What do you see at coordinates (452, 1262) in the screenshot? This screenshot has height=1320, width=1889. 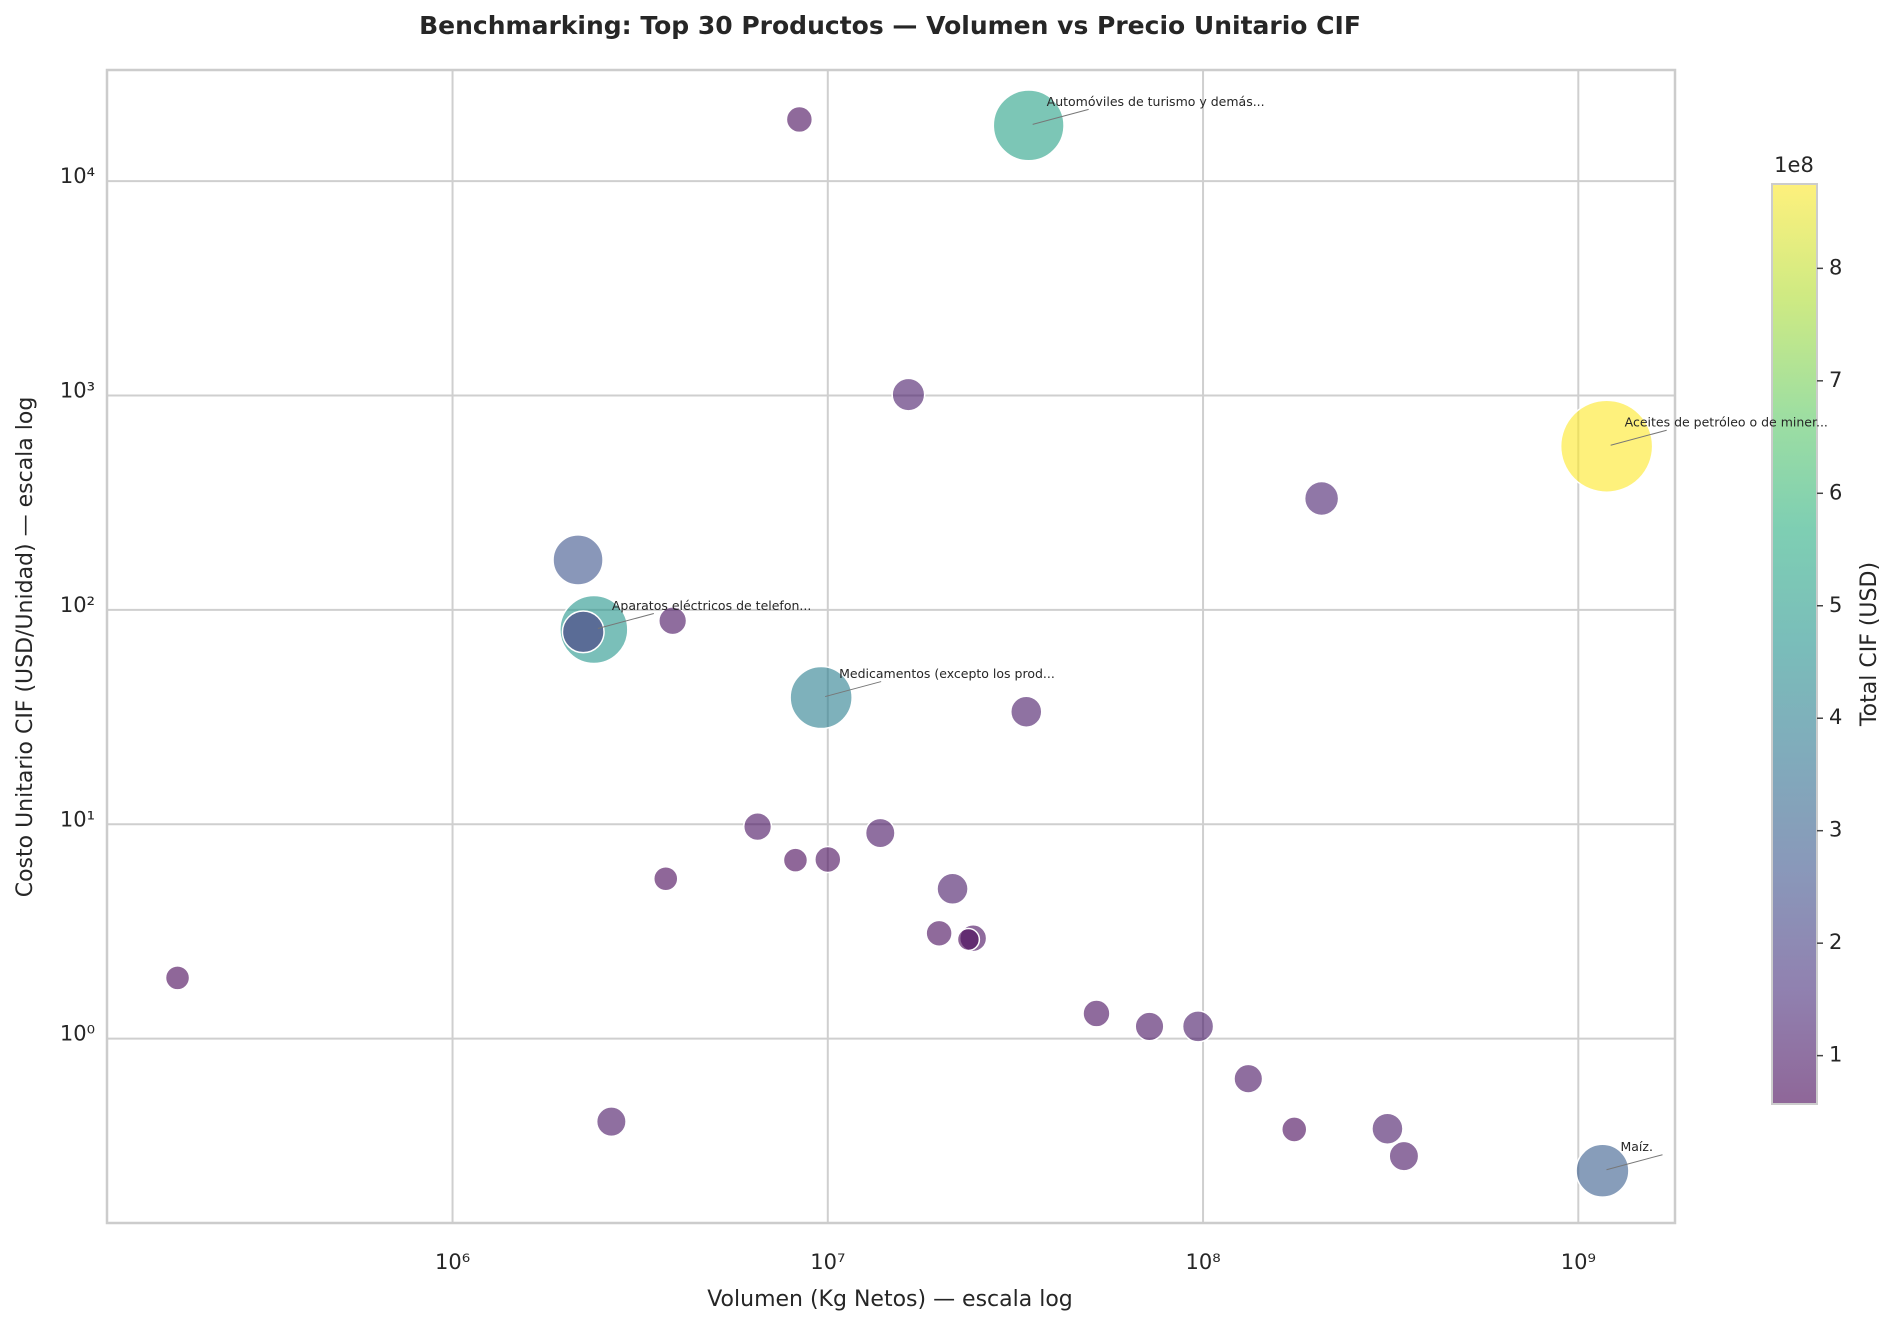 I see `x-tick-label: 10⁶` at bounding box center [452, 1262].